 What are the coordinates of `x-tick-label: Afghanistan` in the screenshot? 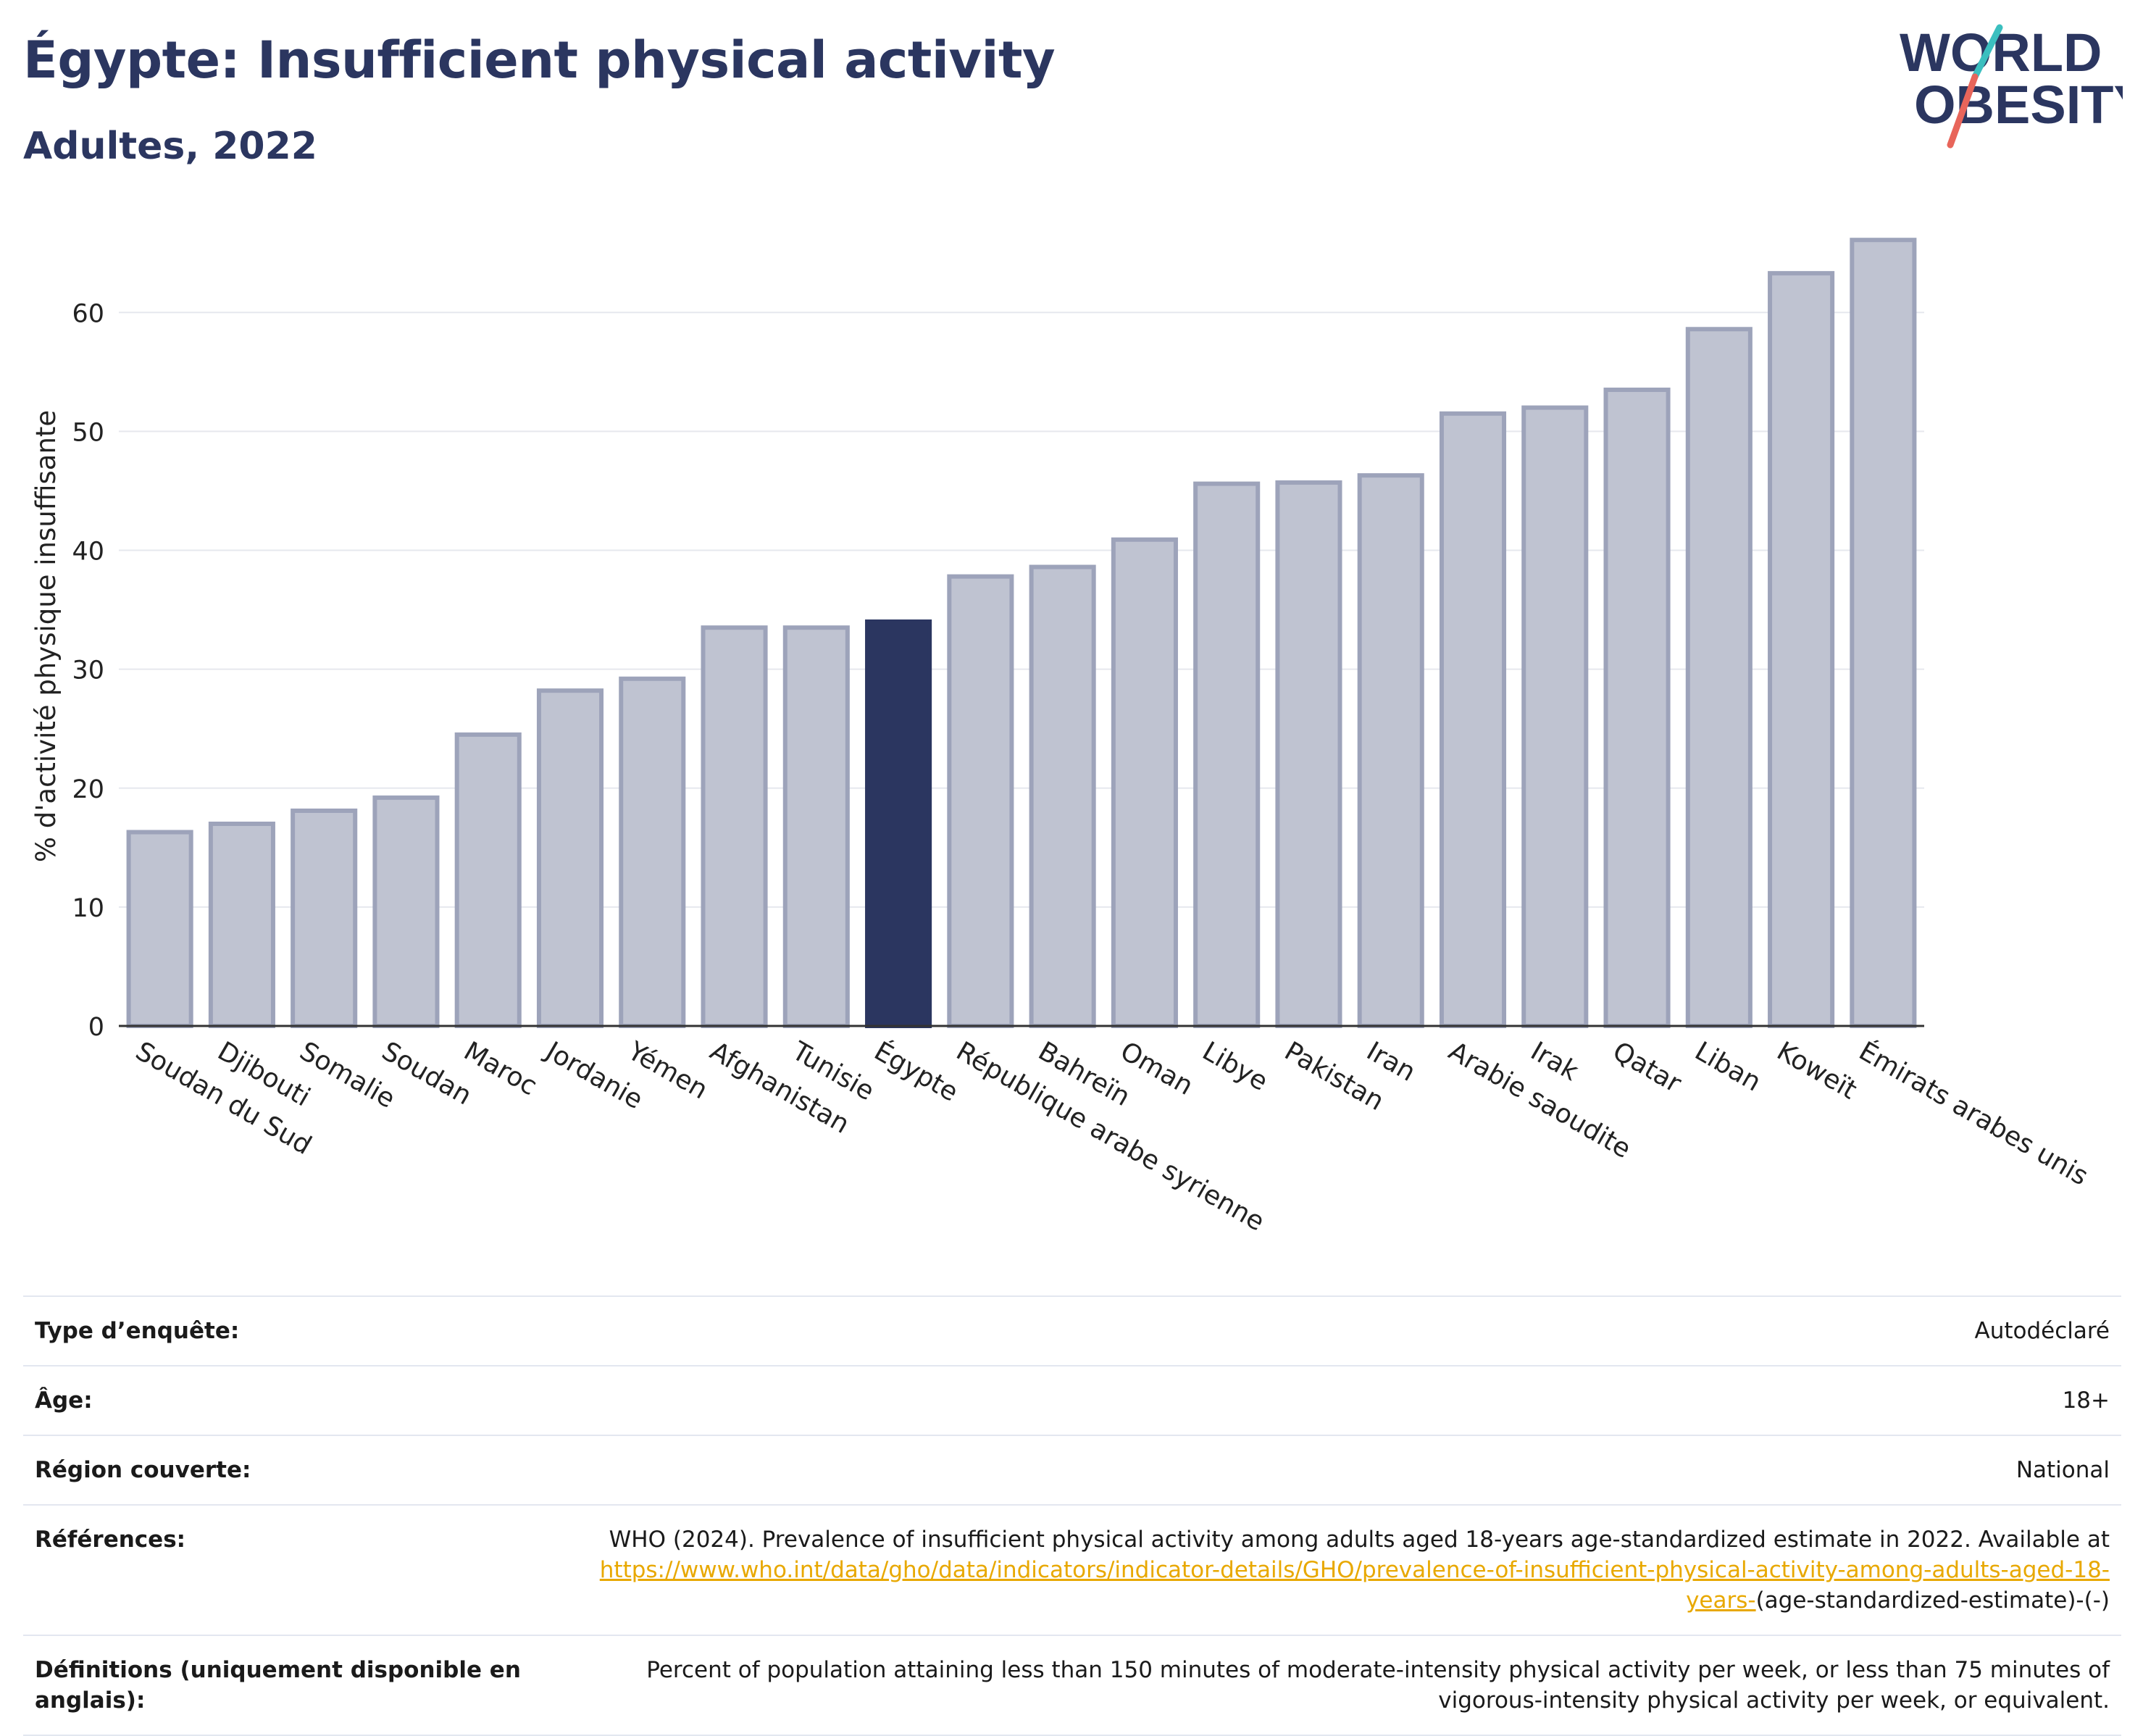 It's located at (780, 1088).